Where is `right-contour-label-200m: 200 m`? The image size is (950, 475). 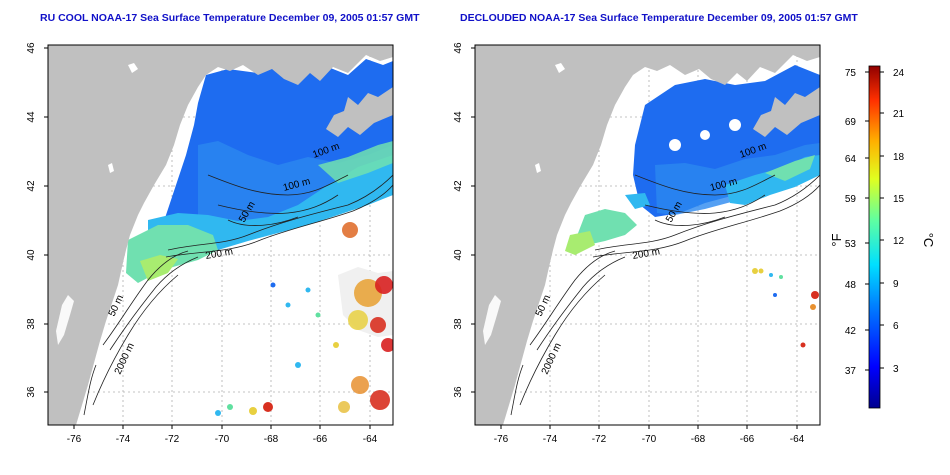
right-contour-label-200m: 200 m is located at coordinates (646, 254).